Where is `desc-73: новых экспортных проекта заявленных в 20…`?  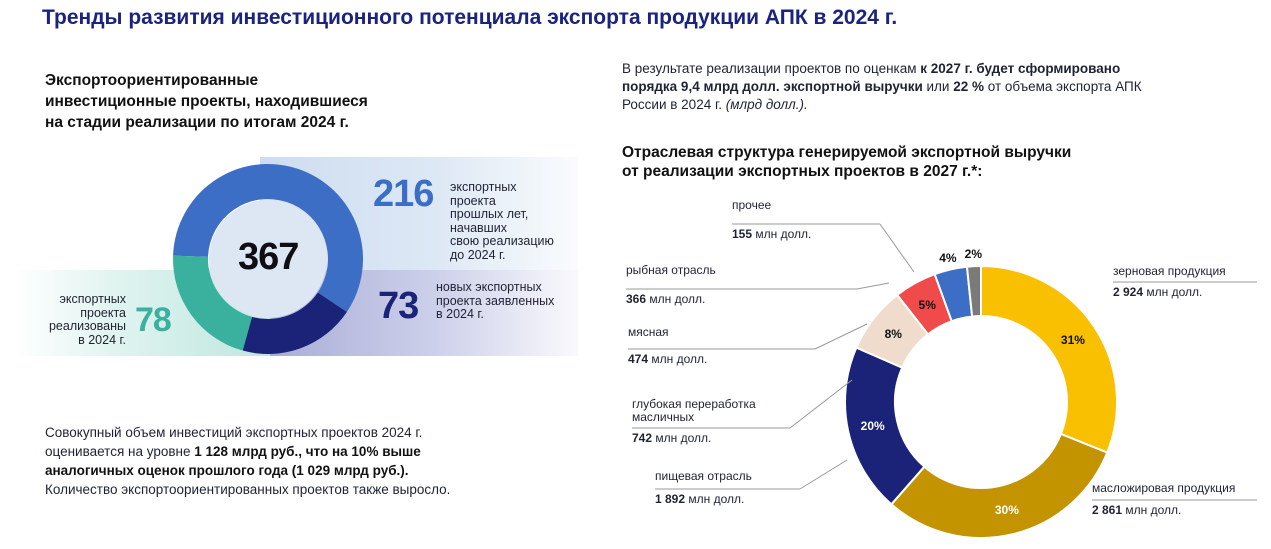 desc-73: новых экспортных проекта заявленных в 20… is located at coordinates (506, 301).